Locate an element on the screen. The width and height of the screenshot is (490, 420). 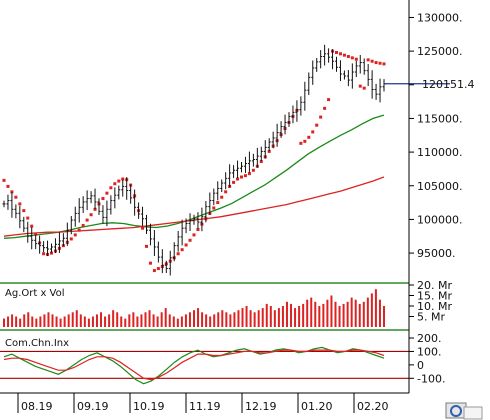
price-y-tick-label: 110000. is located at coordinates (440, 152).